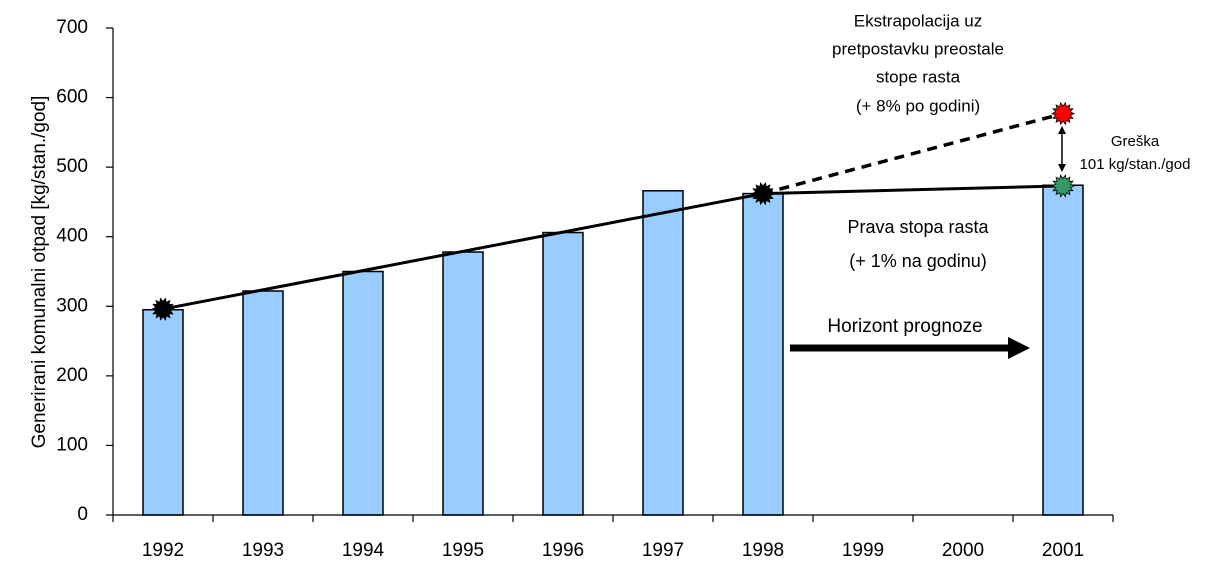 The width and height of the screenshot is (1220, 563). Describe the element at coordinates (918, 20) in the screenshot. I see `annotation: Ekstrapolacija uz` at that location.